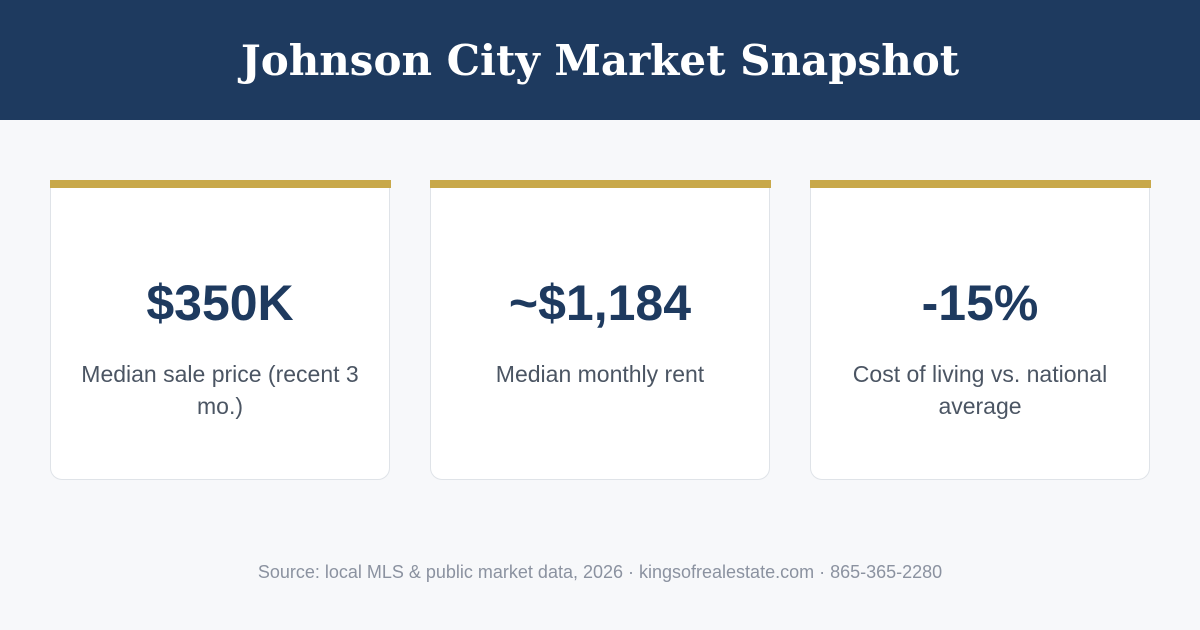 This screenshot has width=1200, height=630. I want to click on stat-label: Median sale price (recent 3 mo.), so click(220, 390).